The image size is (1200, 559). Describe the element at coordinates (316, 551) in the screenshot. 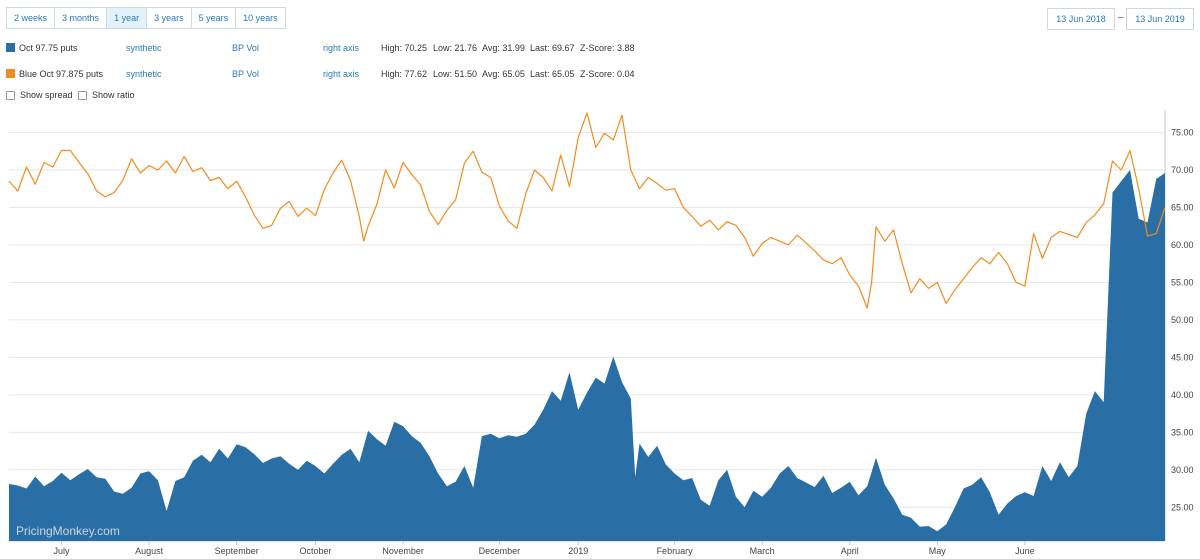

I see `x-tick-label: October` at that location.